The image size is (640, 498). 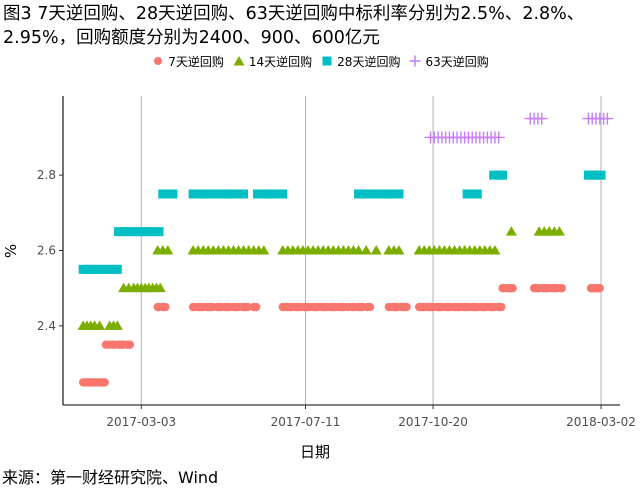 What do you see at coordinates (196, 61) in the screenshot?
I see `legend-label-7d: 7天逆回购` at bounding box center [196, 61].